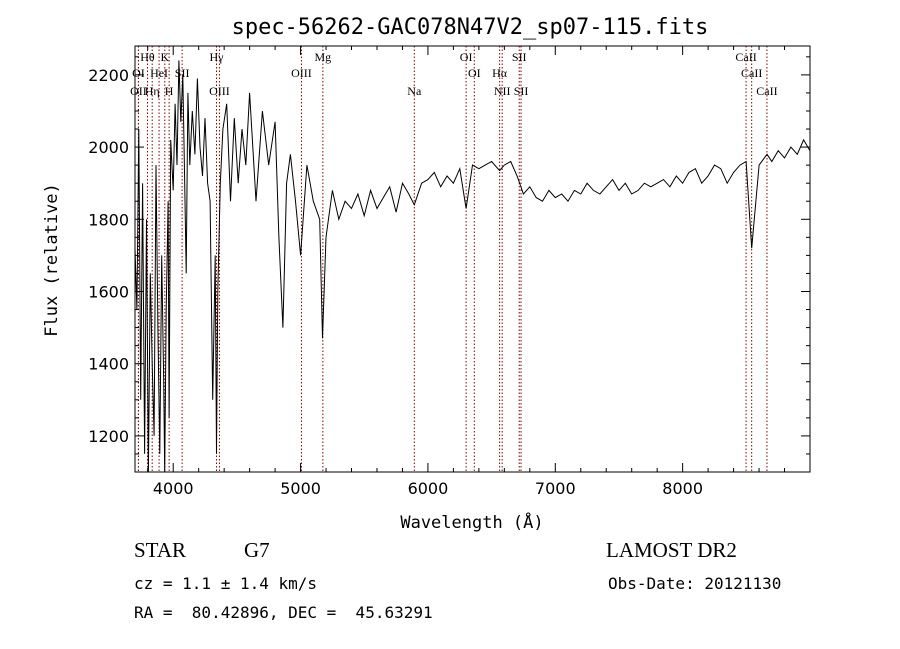 This screenshot has width=900, height=649. I want to click on marker-label: K, so click(164, 57).